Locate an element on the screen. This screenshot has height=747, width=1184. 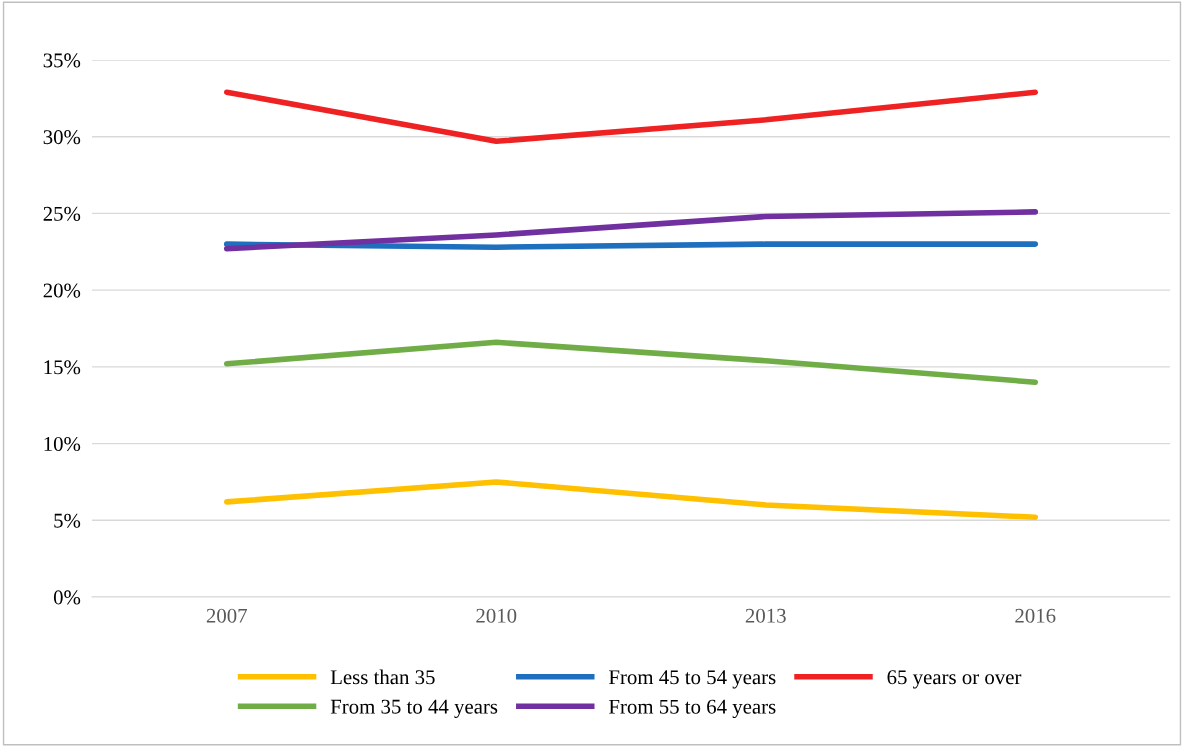
legend-label: From 45 to 54 years is located at coordinates (692, 679).